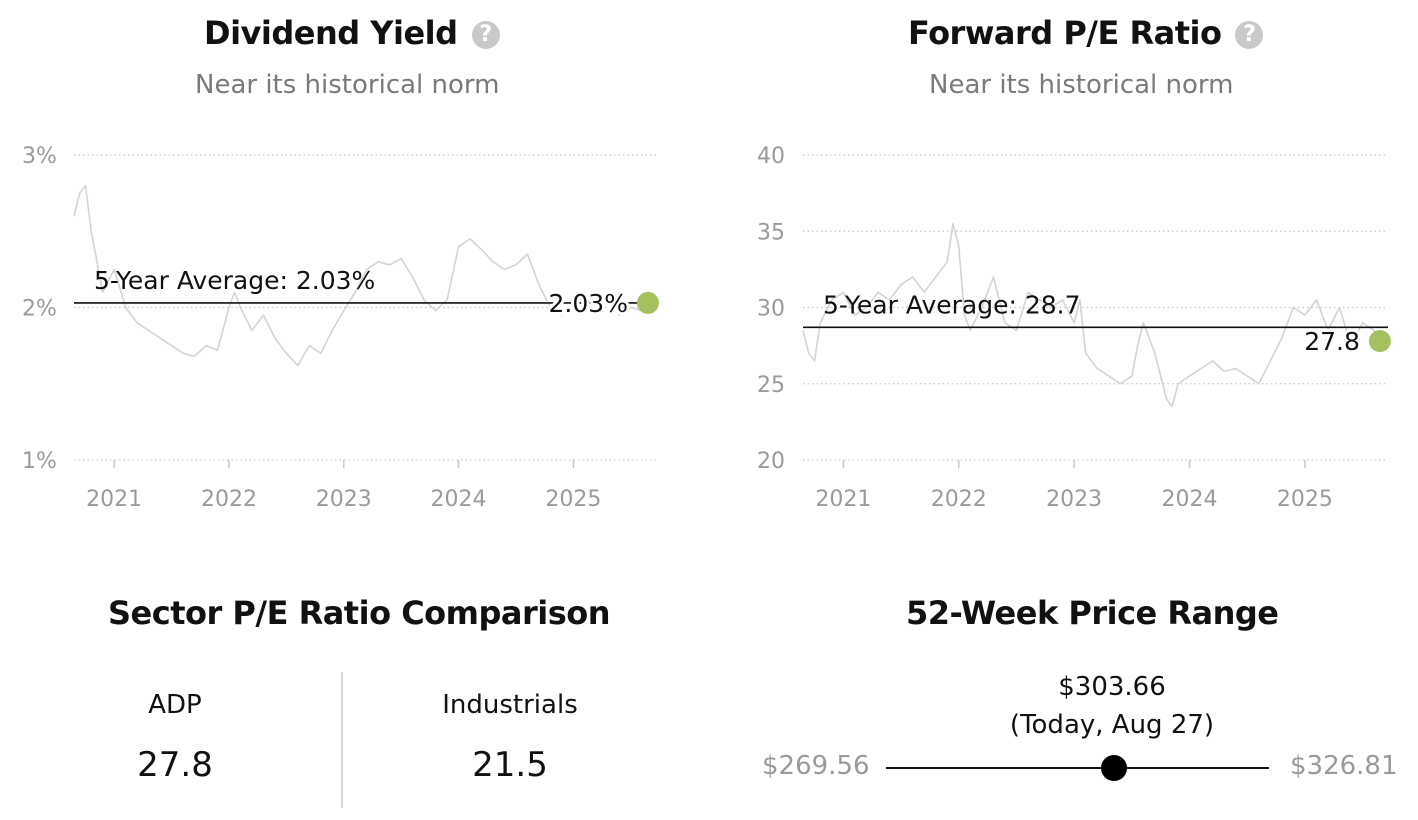  What do you see at coordinates (510, 765) in the screenshot?
I see `industrials-pe-value: 21.5` at bounding box center [510, 765].